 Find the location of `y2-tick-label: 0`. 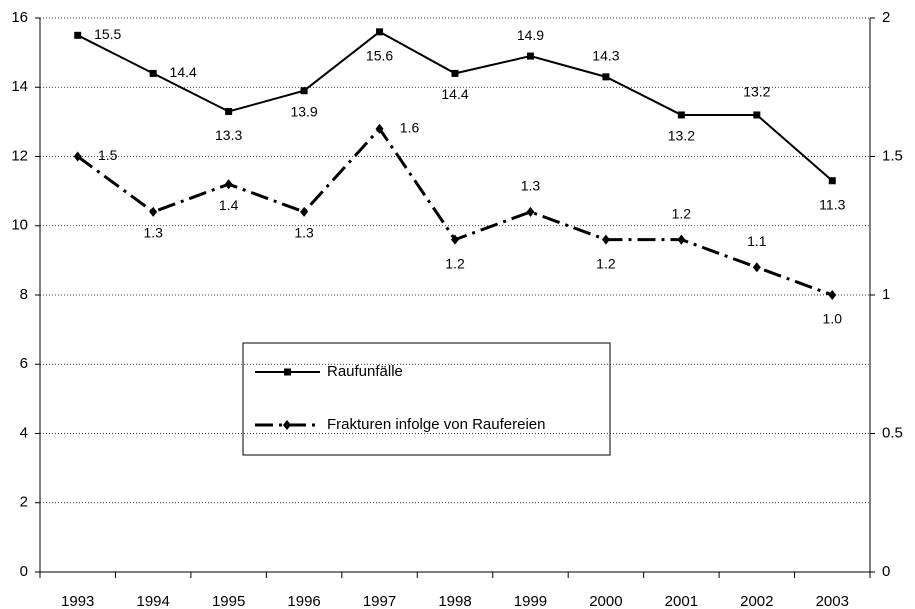

y2-tick-label: 0 is located at coordinates (886, 571).